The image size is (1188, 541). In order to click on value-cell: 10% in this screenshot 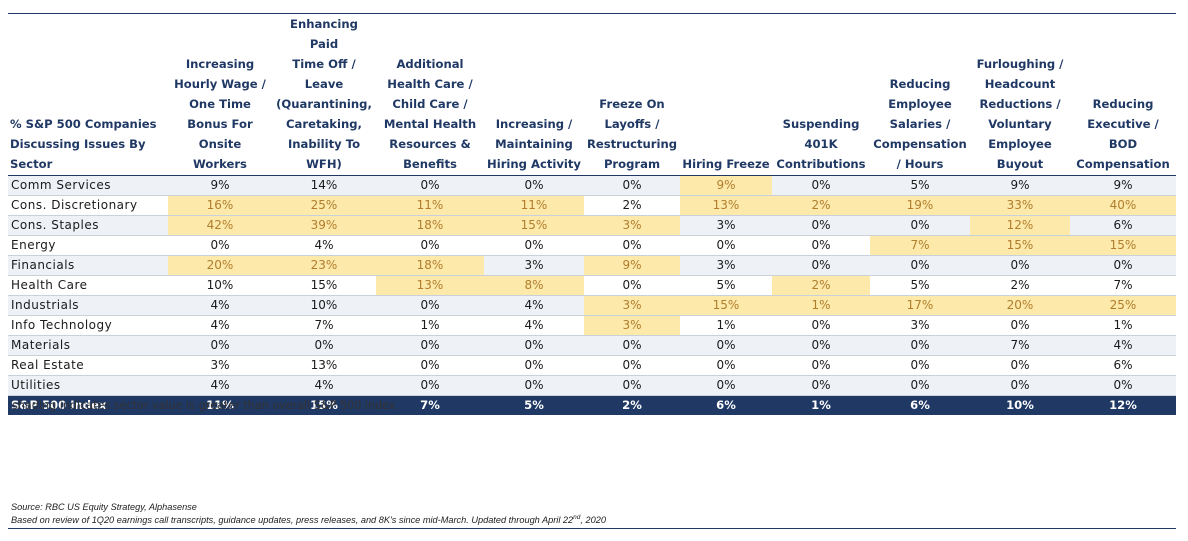, I will do `click(324, 305)`.